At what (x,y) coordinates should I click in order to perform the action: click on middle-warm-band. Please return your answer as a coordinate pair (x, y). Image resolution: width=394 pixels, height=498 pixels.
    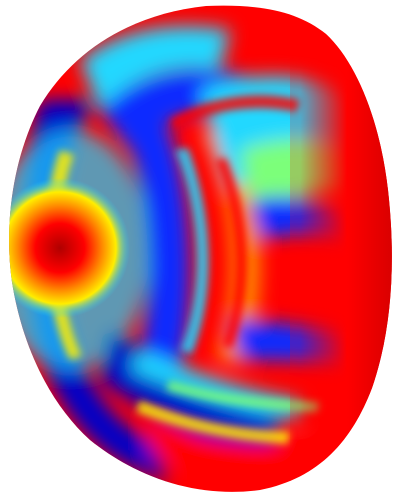
    Looking at the image, I should click on (230, 247).